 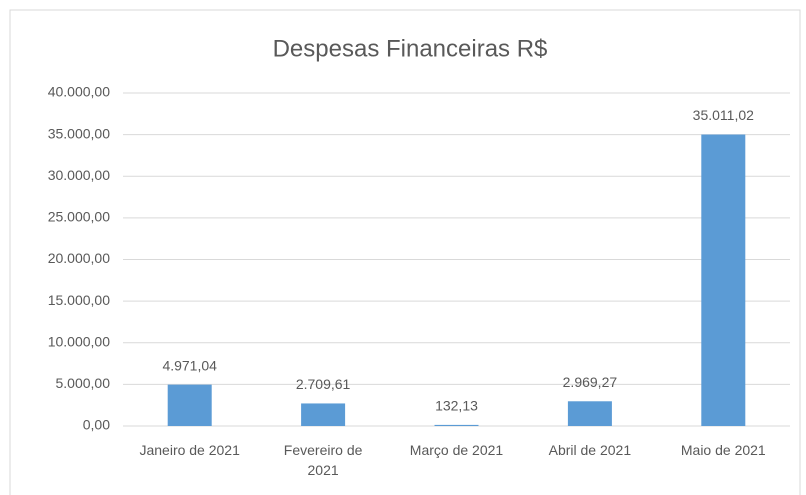 What do you see at coordinates (323, 384) in the screenshot?
I see `data-label: 2.709,61` at bounding box center [323, 384].